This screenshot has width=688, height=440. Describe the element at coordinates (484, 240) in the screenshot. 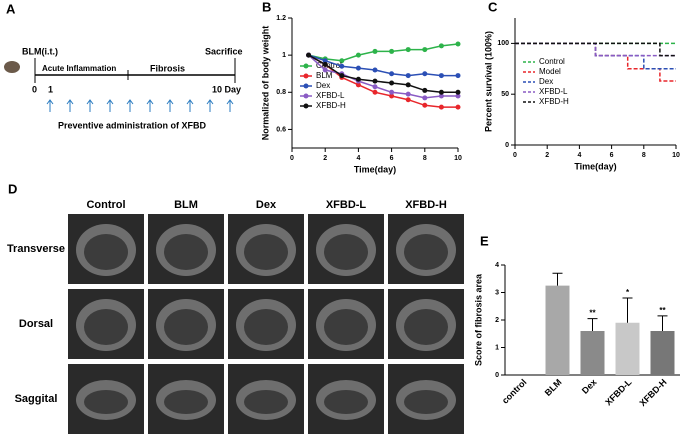

I see `panel-label: E` at that location.